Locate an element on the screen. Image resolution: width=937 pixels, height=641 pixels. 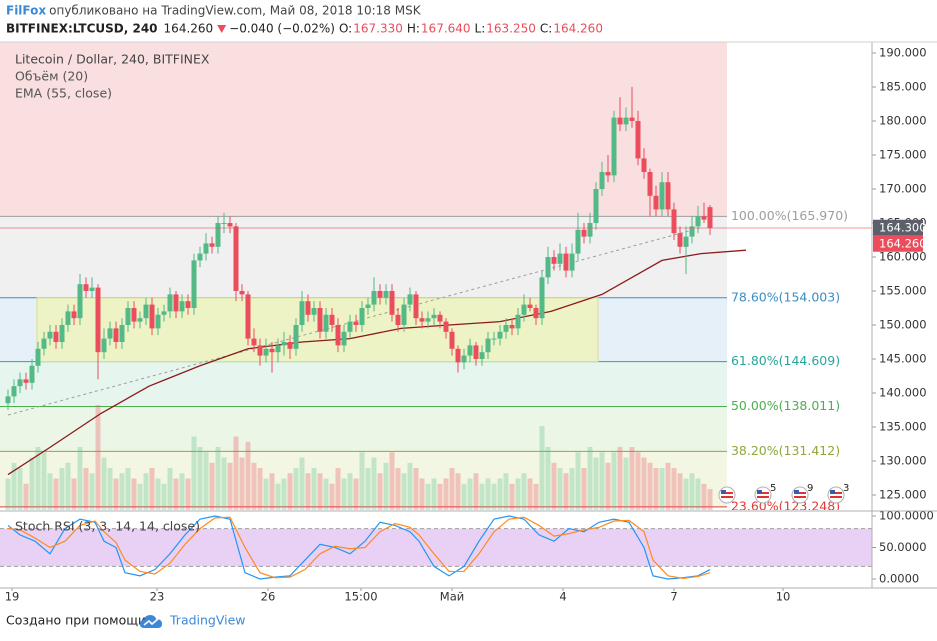
fib-label: 100.00%(165.970) is located at coordinates (789, 215).